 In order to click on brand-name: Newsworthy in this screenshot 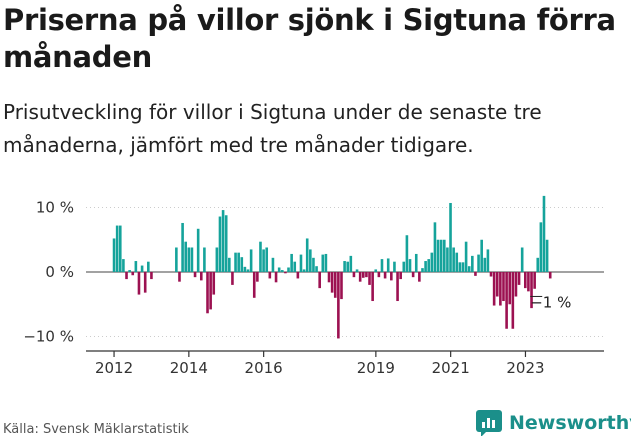, I will do `click(570, 423)`.